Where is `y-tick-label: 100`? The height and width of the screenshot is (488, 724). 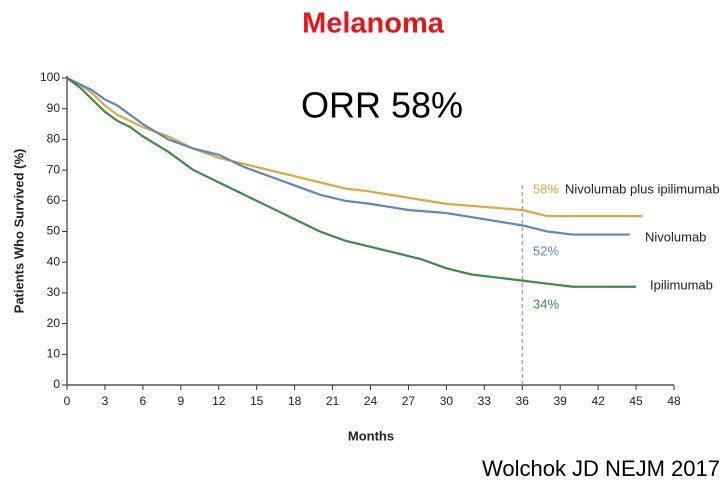 y-tick-label: 100 is located at coordinates (50, 77).